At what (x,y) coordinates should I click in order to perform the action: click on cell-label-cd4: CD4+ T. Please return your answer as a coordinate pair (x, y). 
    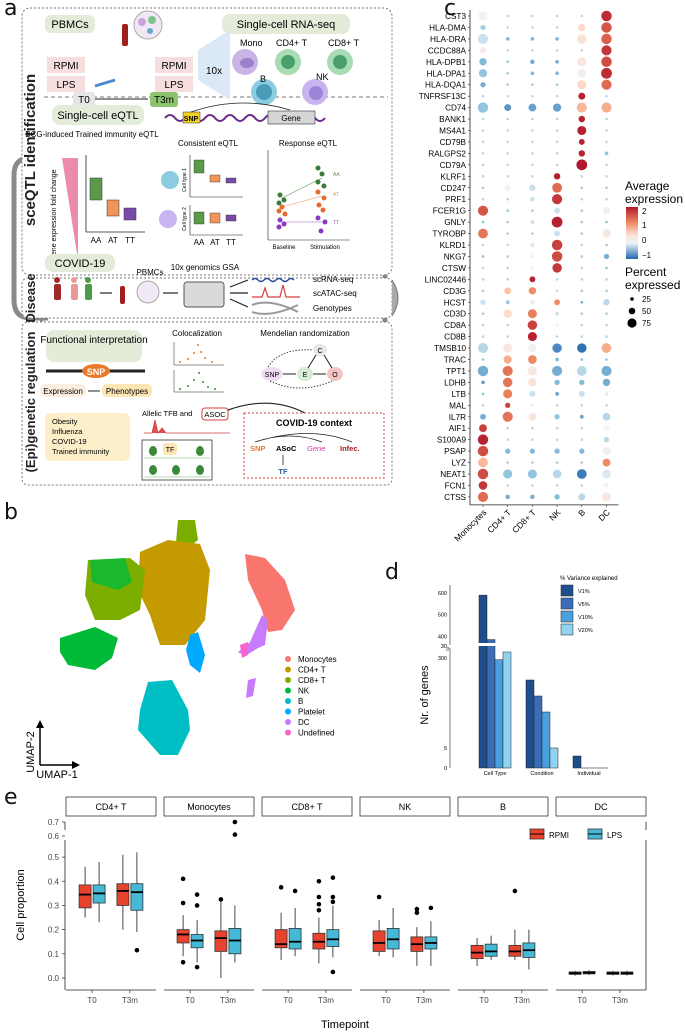
    Looking at the image, I should click on (292, 43).